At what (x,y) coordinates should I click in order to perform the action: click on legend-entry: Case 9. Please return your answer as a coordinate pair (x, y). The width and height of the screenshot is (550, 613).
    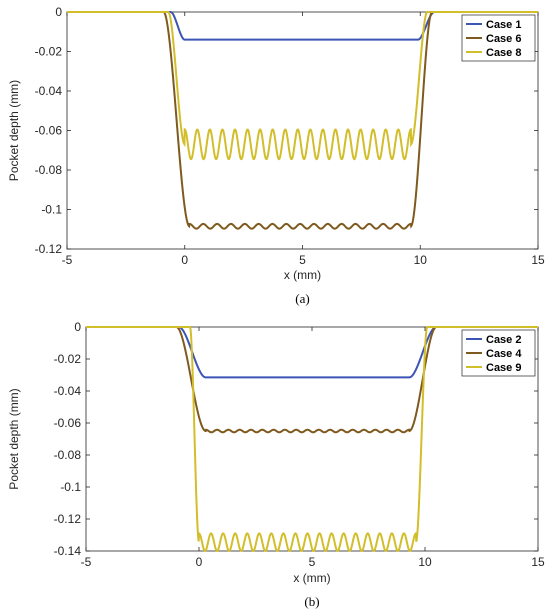
    Looking at the image, I should click on (503, 368).